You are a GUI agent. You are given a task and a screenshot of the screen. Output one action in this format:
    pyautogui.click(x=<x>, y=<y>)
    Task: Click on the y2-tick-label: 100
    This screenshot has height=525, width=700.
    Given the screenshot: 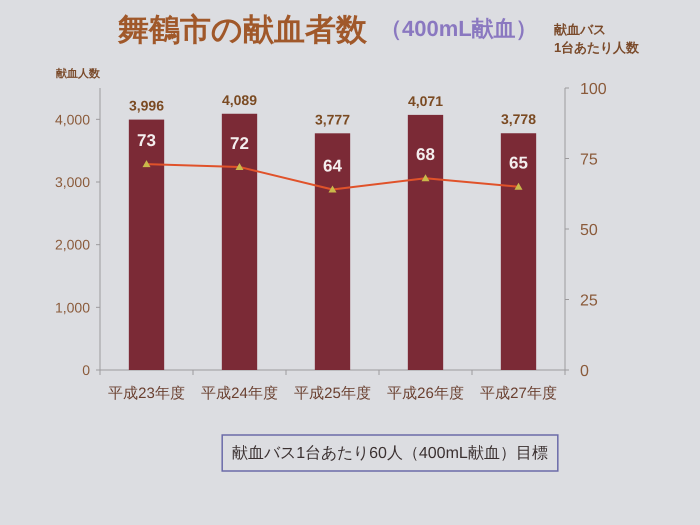 What is the action you would take?
    pyautogui.click(x=593, y=89)
    